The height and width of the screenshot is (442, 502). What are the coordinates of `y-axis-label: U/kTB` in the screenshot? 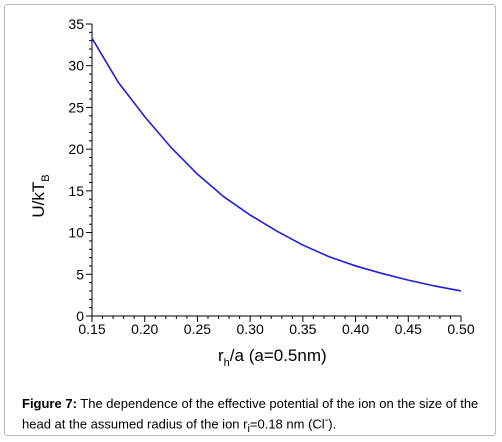 It's located at (40, 195).